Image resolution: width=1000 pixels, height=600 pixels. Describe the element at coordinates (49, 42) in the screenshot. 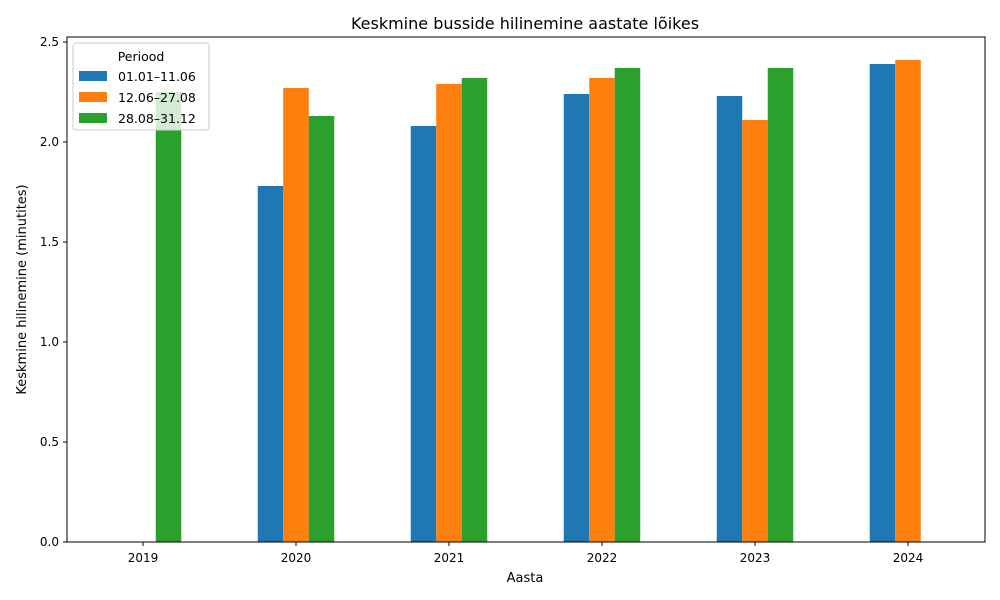

I see `y-tick-label: 2.5` at that location.